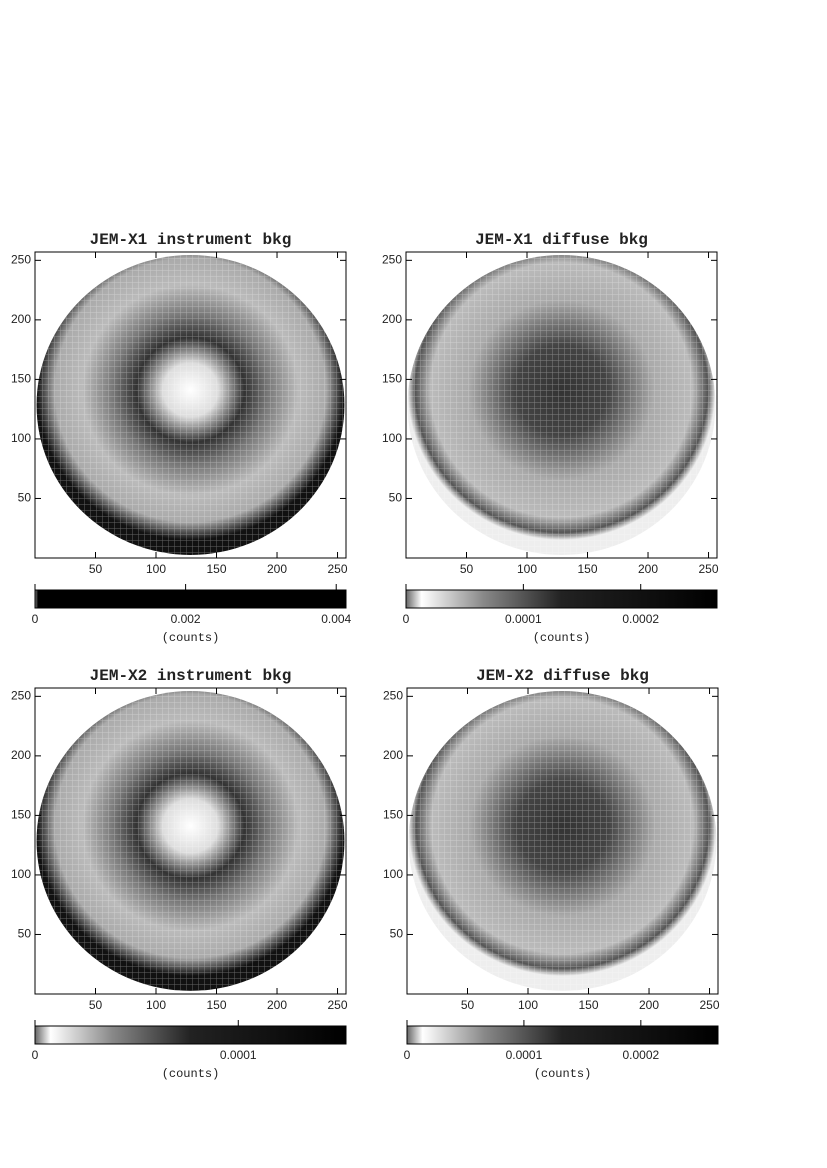 The image size is (827, 1168). I want to click on colorbar-tick-label: 0.004, so click(336, 619).